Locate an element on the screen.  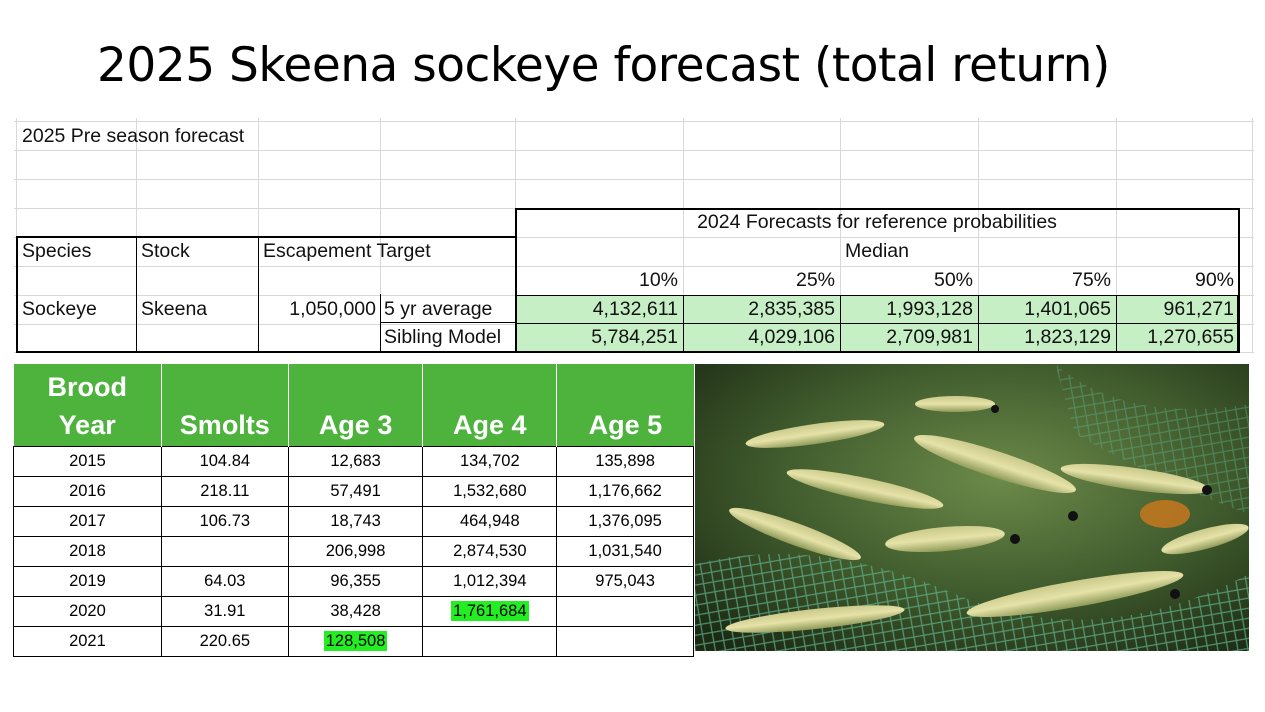
value-cell: 4,132,611 is located at coordinates (635, 309).